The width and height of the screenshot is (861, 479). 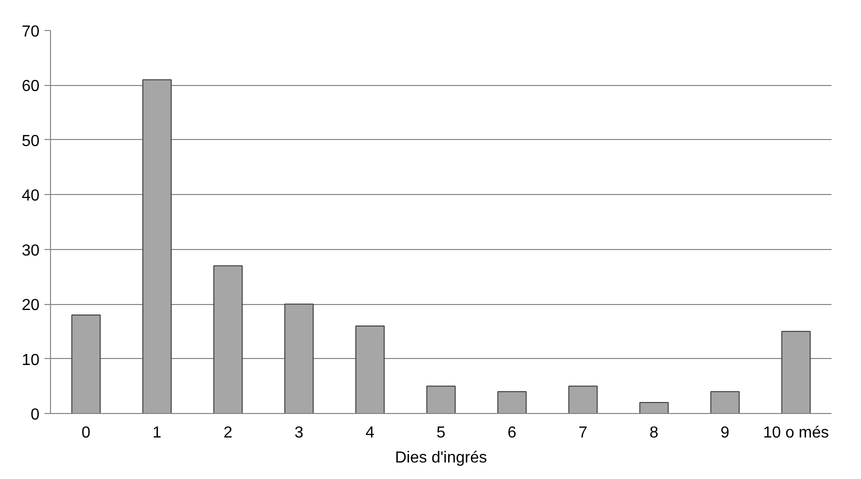 What do you see at coordinates (31, 87) in the screenshot?
I see `y-tick-label: 60` at bounding box center [31, 87].